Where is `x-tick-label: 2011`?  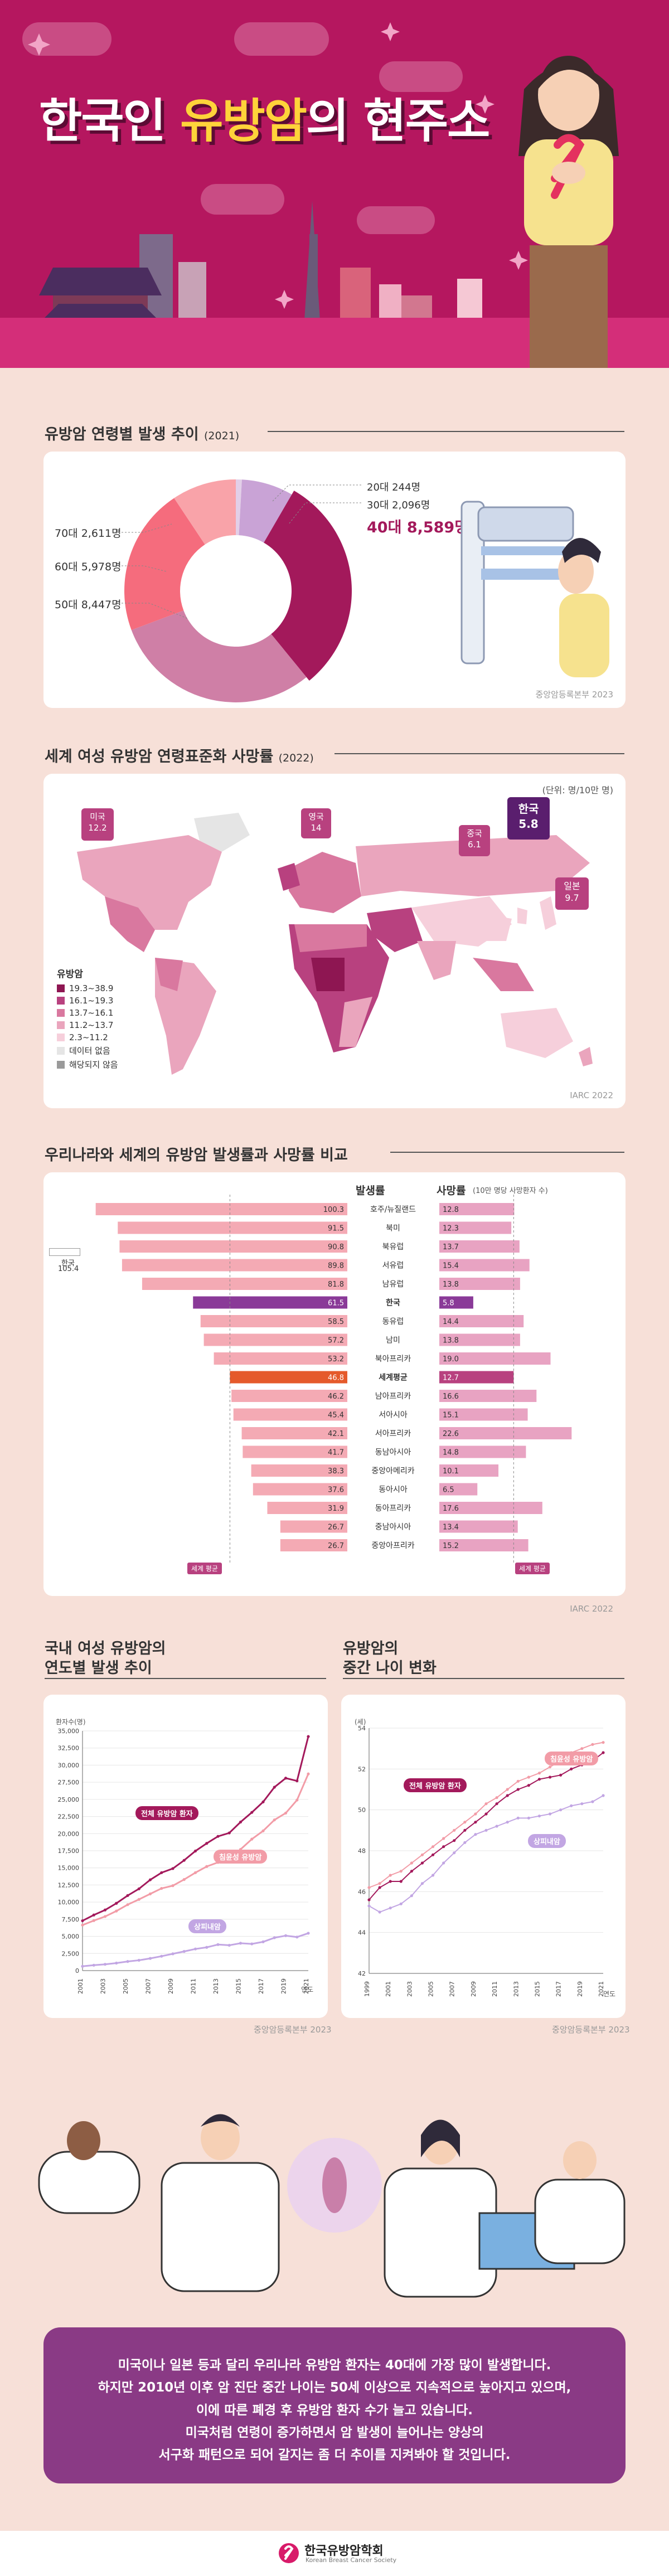
x-tick-label: 2011 is located at coordinates (494, 1989).